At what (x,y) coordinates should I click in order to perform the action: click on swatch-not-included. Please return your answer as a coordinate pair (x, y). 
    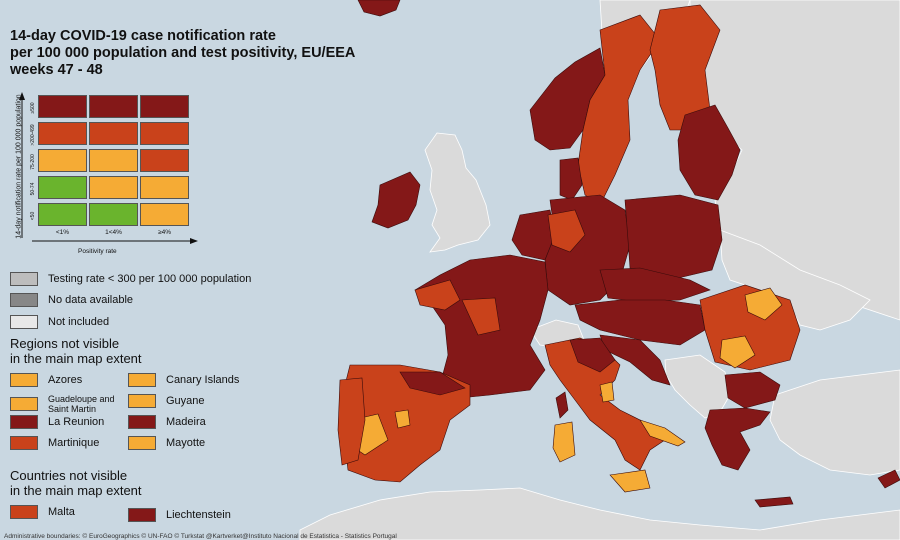
    Looking at the image, I should click on (24, 322).